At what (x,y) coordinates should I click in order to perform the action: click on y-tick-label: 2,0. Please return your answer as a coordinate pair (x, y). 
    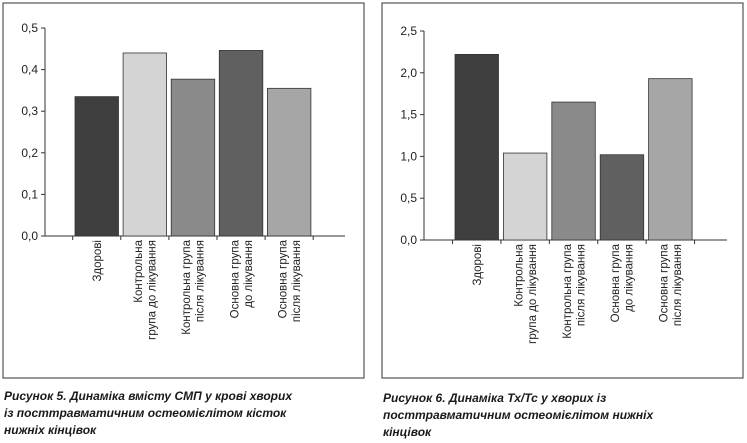
    Looking at the image, I should click on (408, 73).